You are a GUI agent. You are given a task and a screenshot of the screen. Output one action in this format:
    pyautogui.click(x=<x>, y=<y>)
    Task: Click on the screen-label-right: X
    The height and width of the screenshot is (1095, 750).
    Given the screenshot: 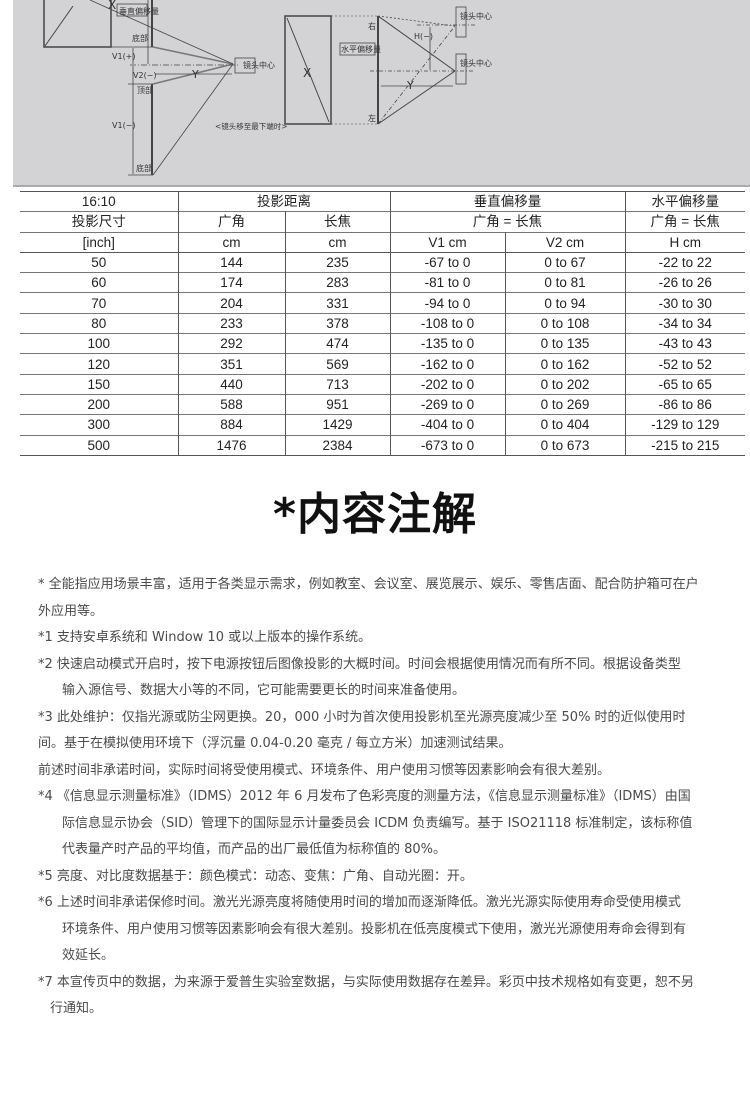 What is the action you would take?
    pyautogui.click(x=307, y=73)
    